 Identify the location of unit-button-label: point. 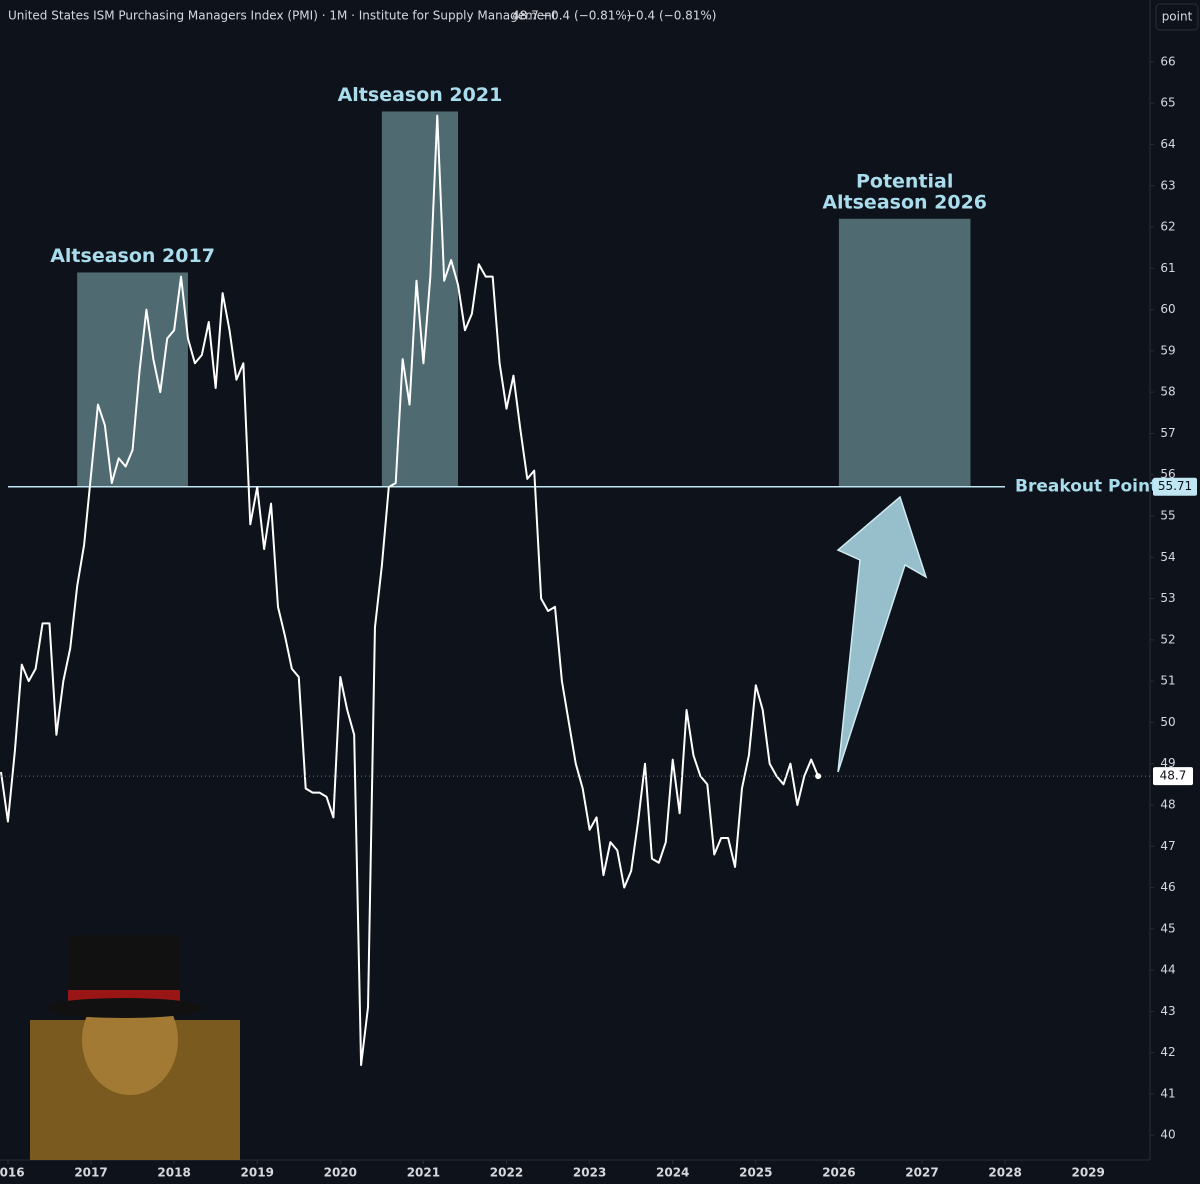
(1177, 17).